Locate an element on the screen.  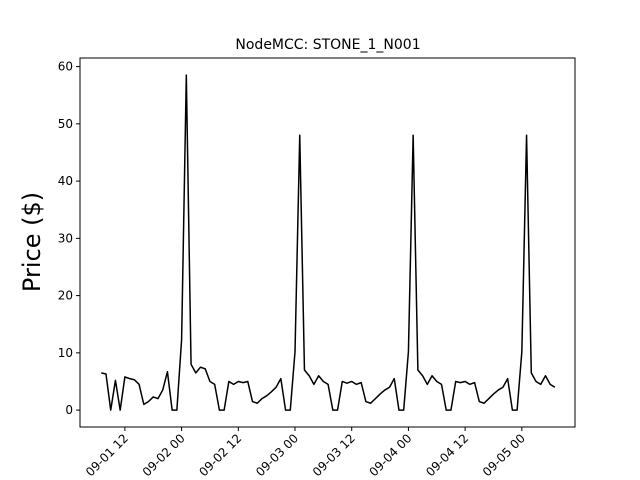
y-tick-label: 50 is located at coordinates (65, 124).